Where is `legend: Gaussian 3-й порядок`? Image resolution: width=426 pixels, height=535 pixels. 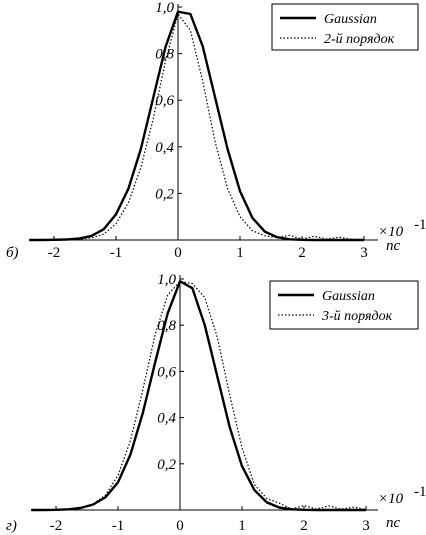
legend: Gaussian 3-й порядок is located at coordinates (344, 305).